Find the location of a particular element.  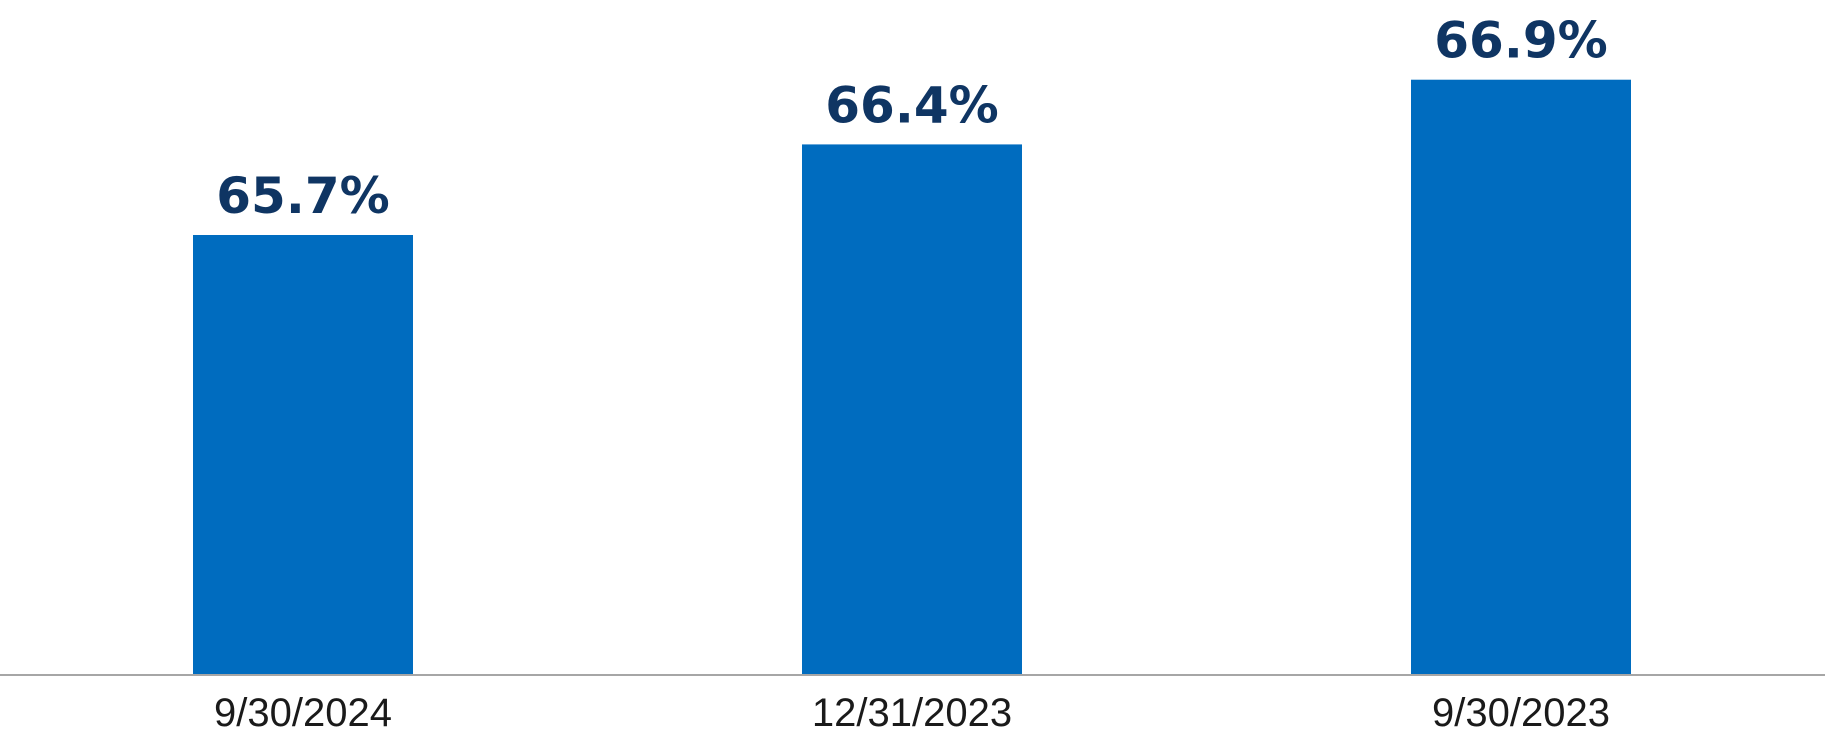

x-tick-labels-layer: 9/30/2024 12/31/2023 9/30/2023 is located at coordinates (912, 713).